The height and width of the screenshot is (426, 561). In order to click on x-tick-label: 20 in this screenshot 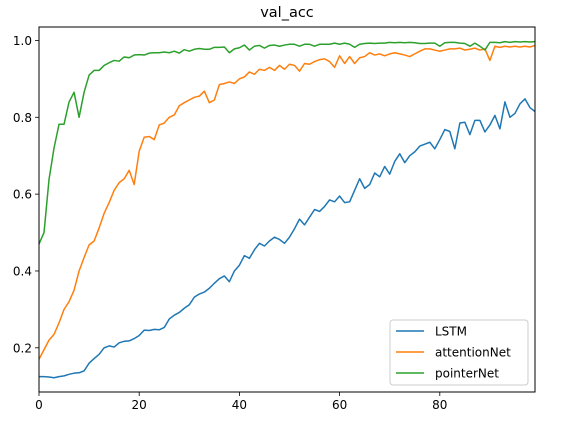, I will do `click(139, 405)`.